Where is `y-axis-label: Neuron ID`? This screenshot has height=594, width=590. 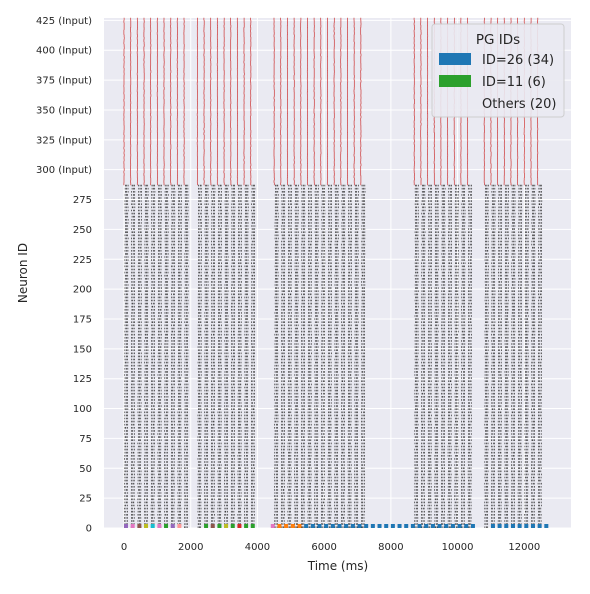
y-axis-label: Neuron ID is located at coordinates (23, 273).